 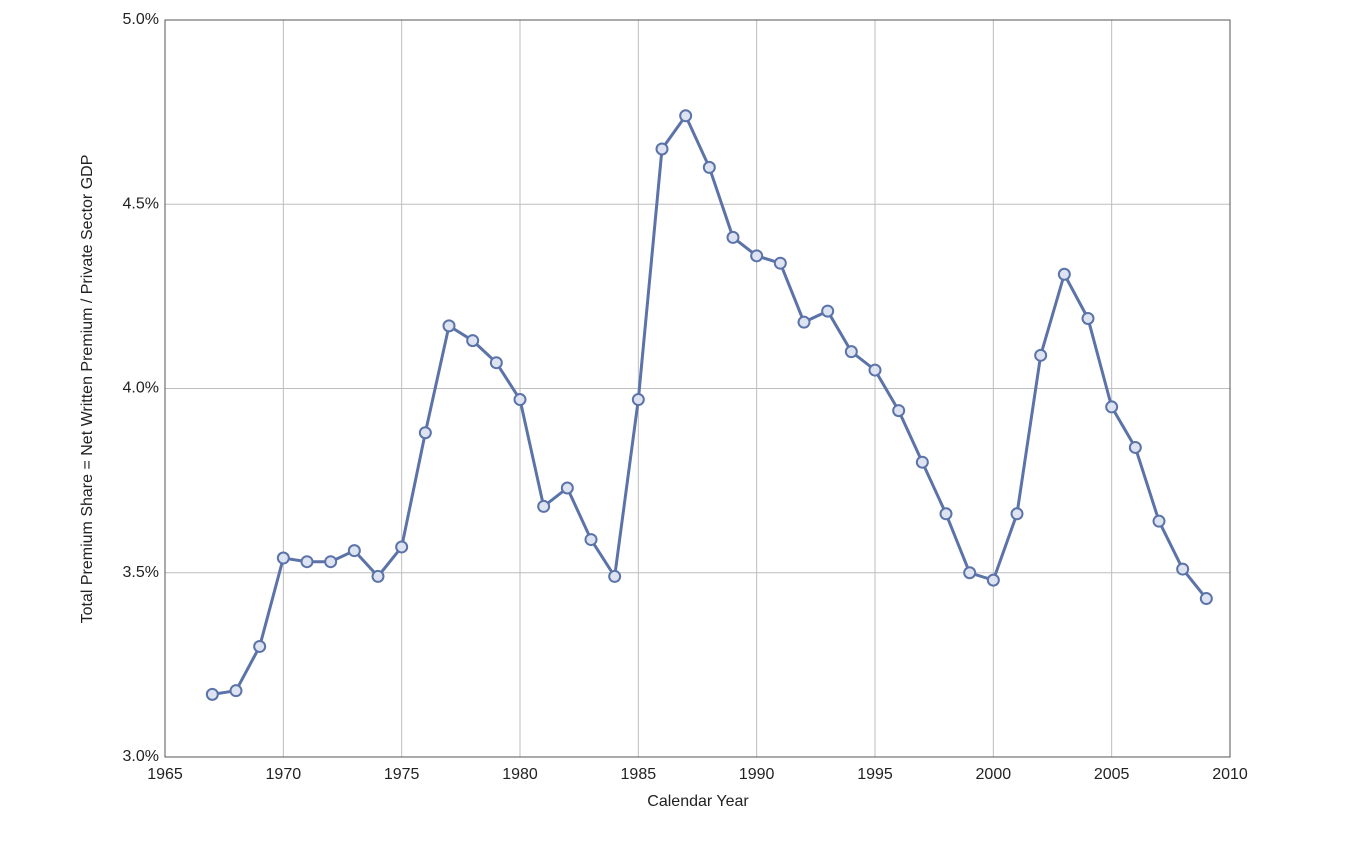 What do you see at coordinates (698, 801) in the screenshot?
I see `x-axis-label: Calendar Year` at bounding box center [698, 801].